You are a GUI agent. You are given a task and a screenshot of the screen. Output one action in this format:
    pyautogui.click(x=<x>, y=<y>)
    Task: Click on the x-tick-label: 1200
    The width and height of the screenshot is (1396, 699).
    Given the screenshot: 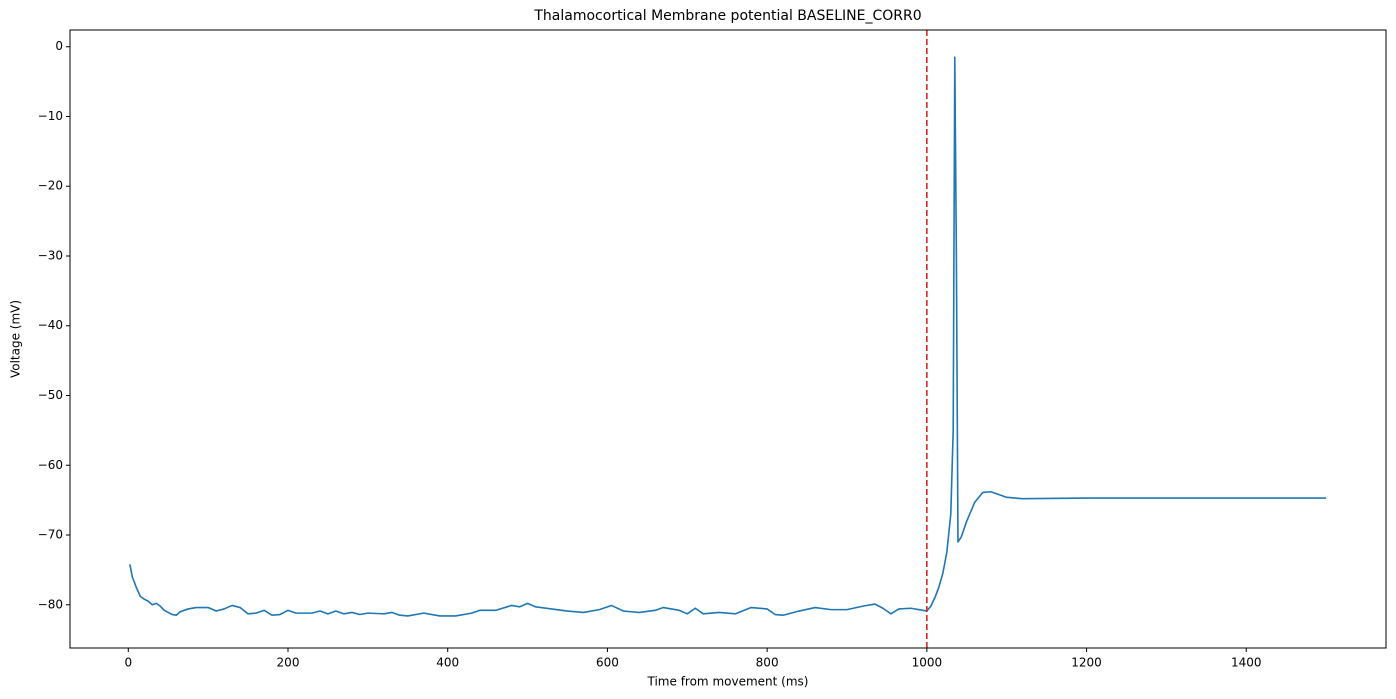 What is the action you would take?
    pyautogui.click(x=1086, y=663)
    